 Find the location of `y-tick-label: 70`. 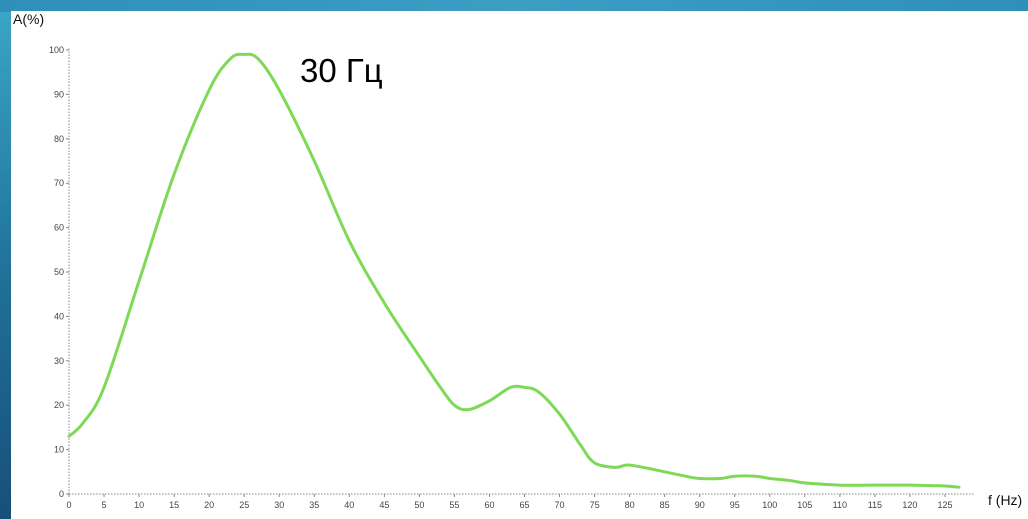

y-tick-label: 70 is located at coordinates (59, 183).